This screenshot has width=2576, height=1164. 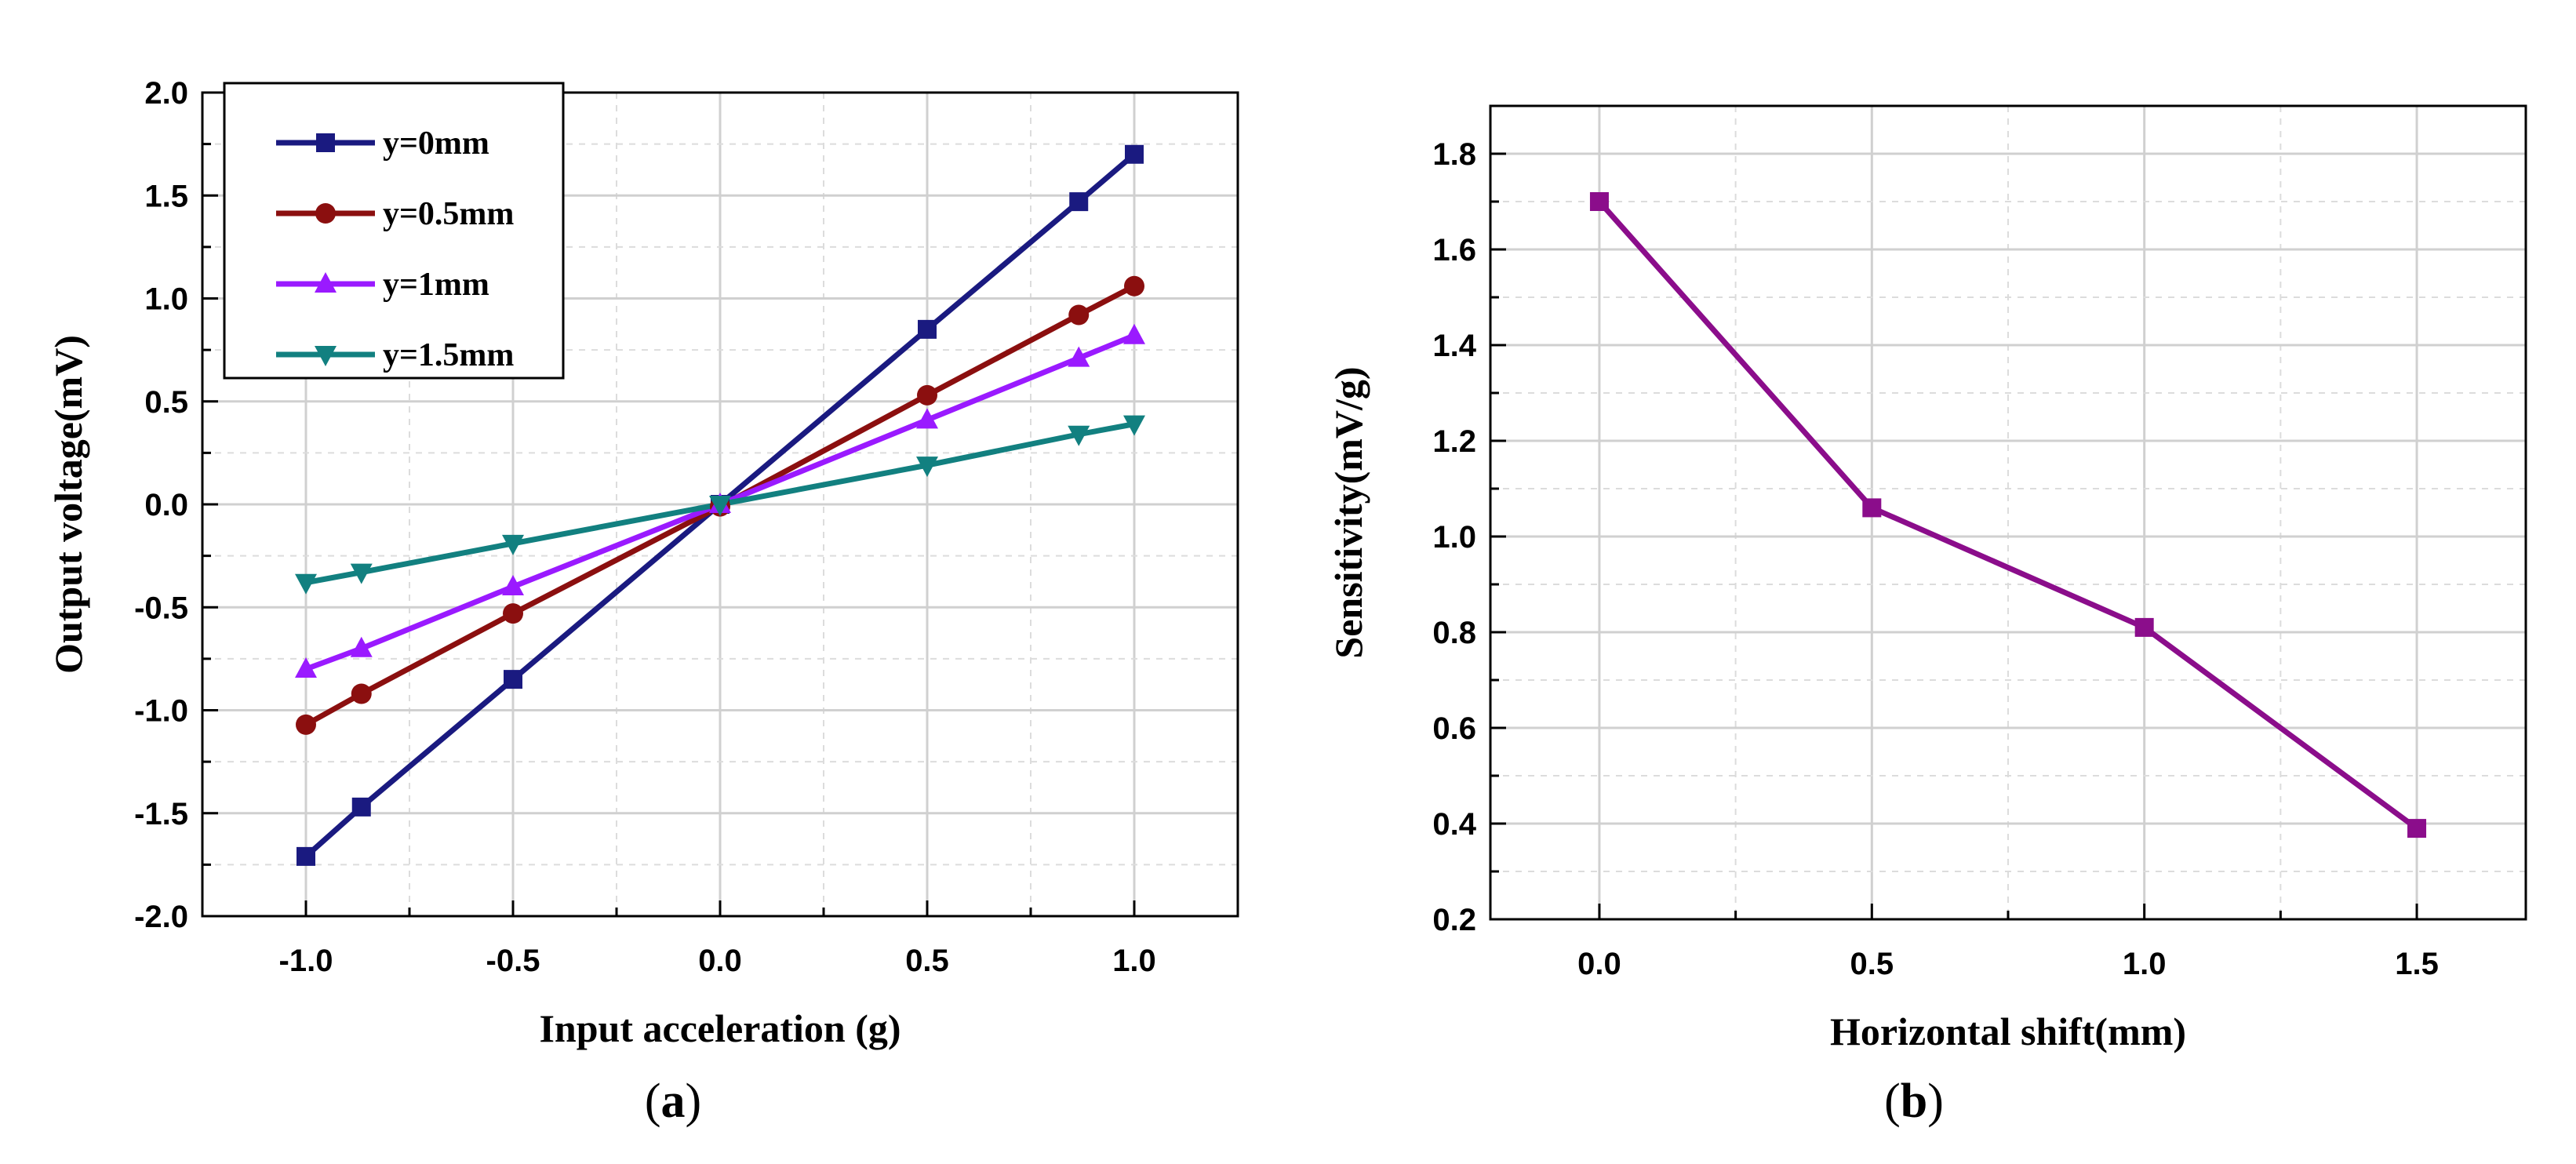 What do you see at coordinates (161, 814) in the screenshot?
I see `y-tick-label: -1.5` at bounding box center [161, 814].